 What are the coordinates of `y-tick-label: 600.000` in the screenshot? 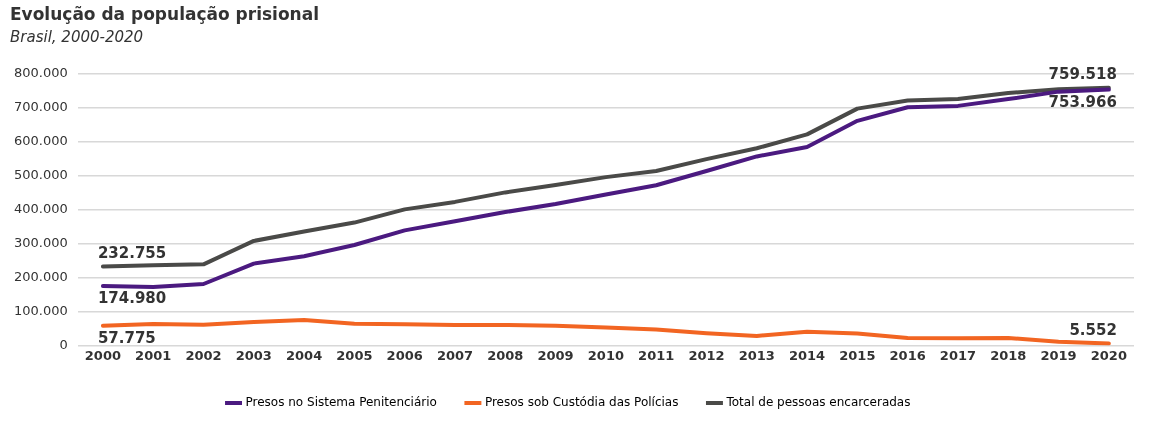 It's located at (40, 141).